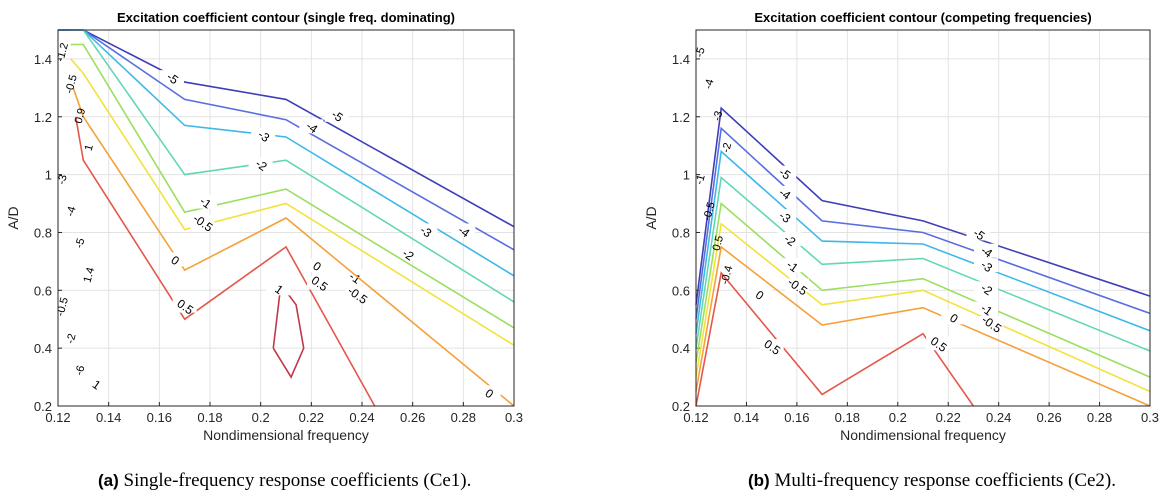  I want to click on contour-line--1, so click(923, 289).